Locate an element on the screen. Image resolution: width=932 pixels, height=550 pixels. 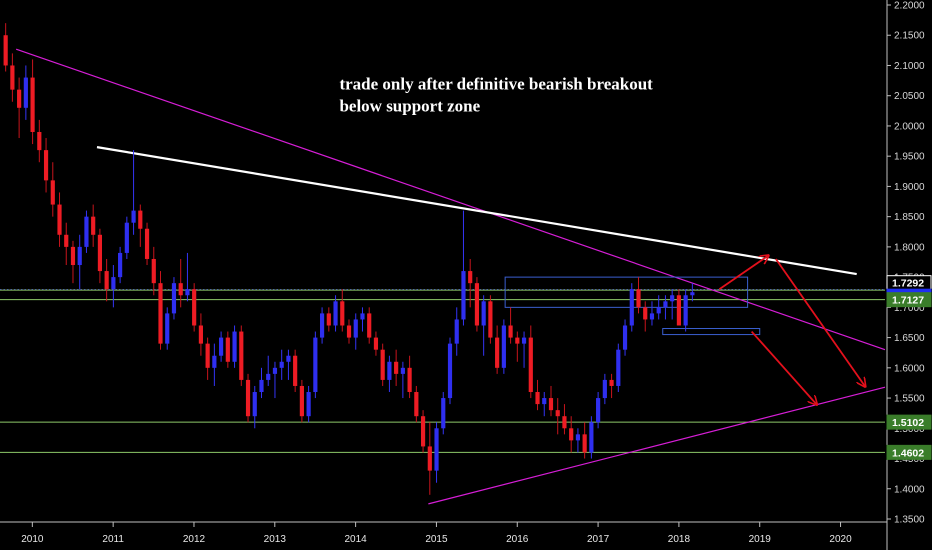
y-tick-label: 1.3500 is located at coordinates (909, 520).